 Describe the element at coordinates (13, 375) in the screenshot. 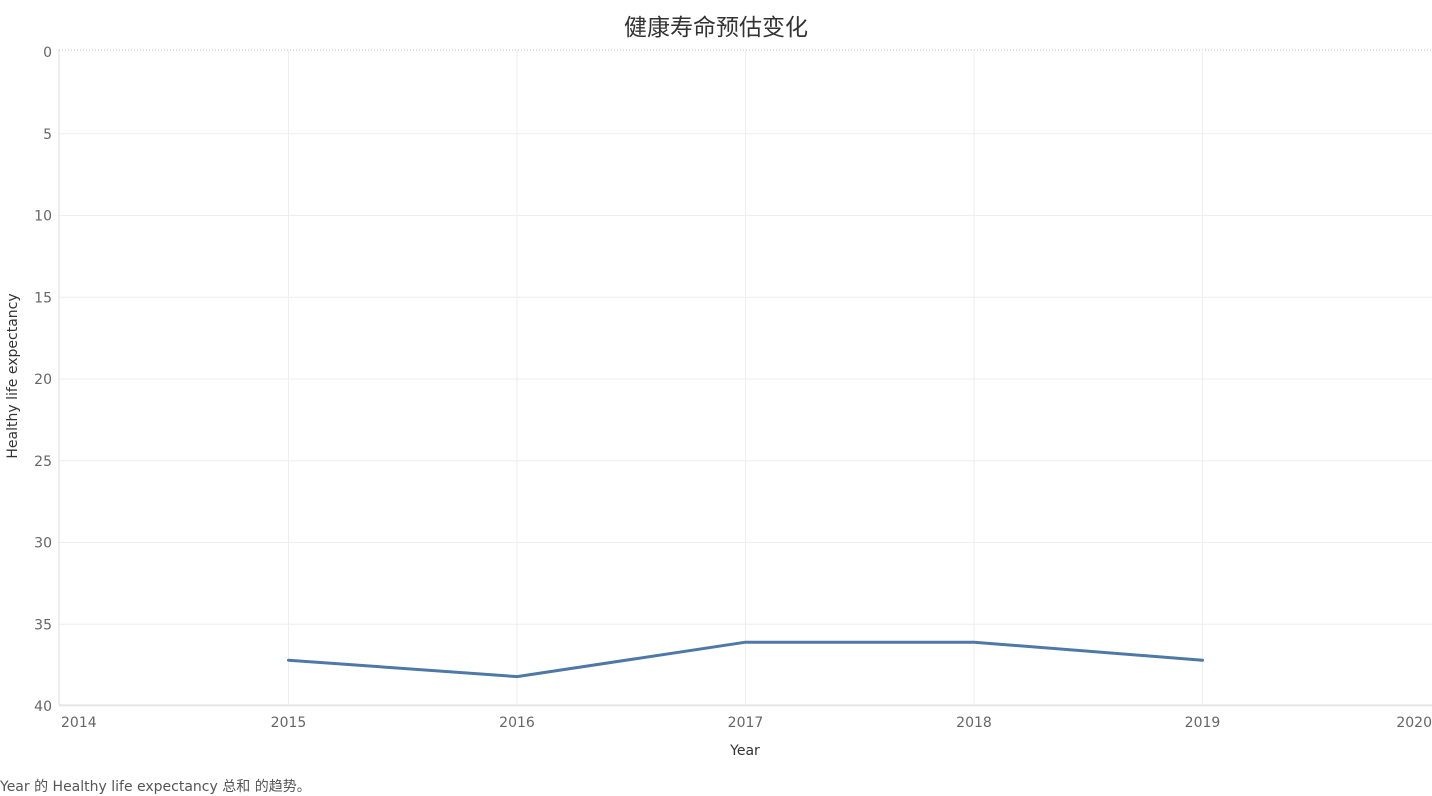

I see `y-axis-title: Healthy life expectancy` at that location.